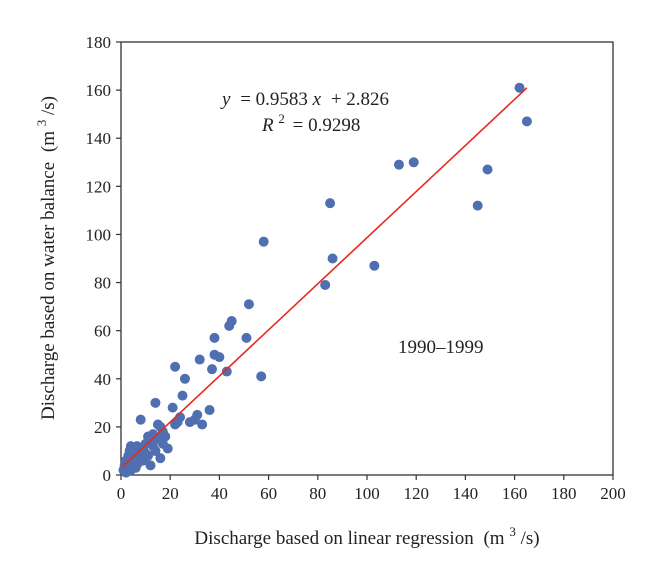 This screenshot has height=580, width=660. Describe the element at coordinates (121, 493) in the screenshot. I see `x-tick-label: 0` at that location.